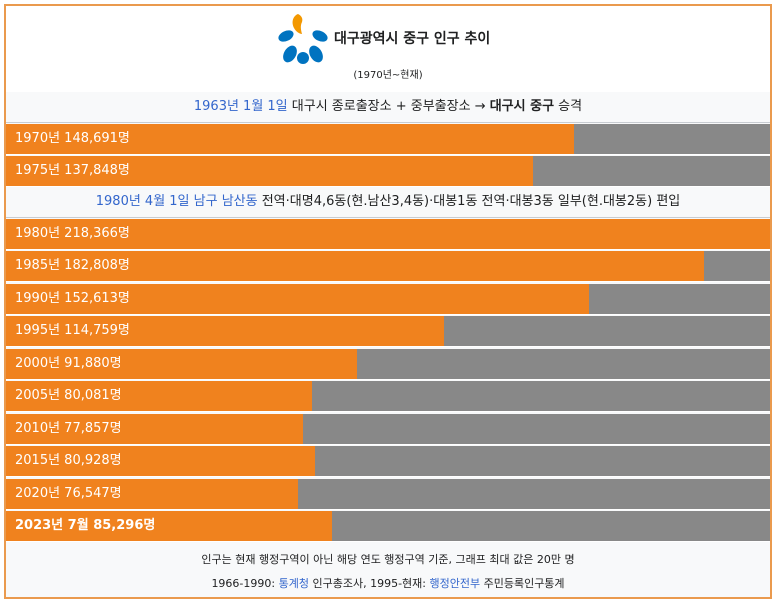 The height and width of the screenshot is (604, 776). What do you see at coordinates (68, 363) in the screenshot?
I see `bar-label: 2000년 91,880명` at bounding box center [68, 363].